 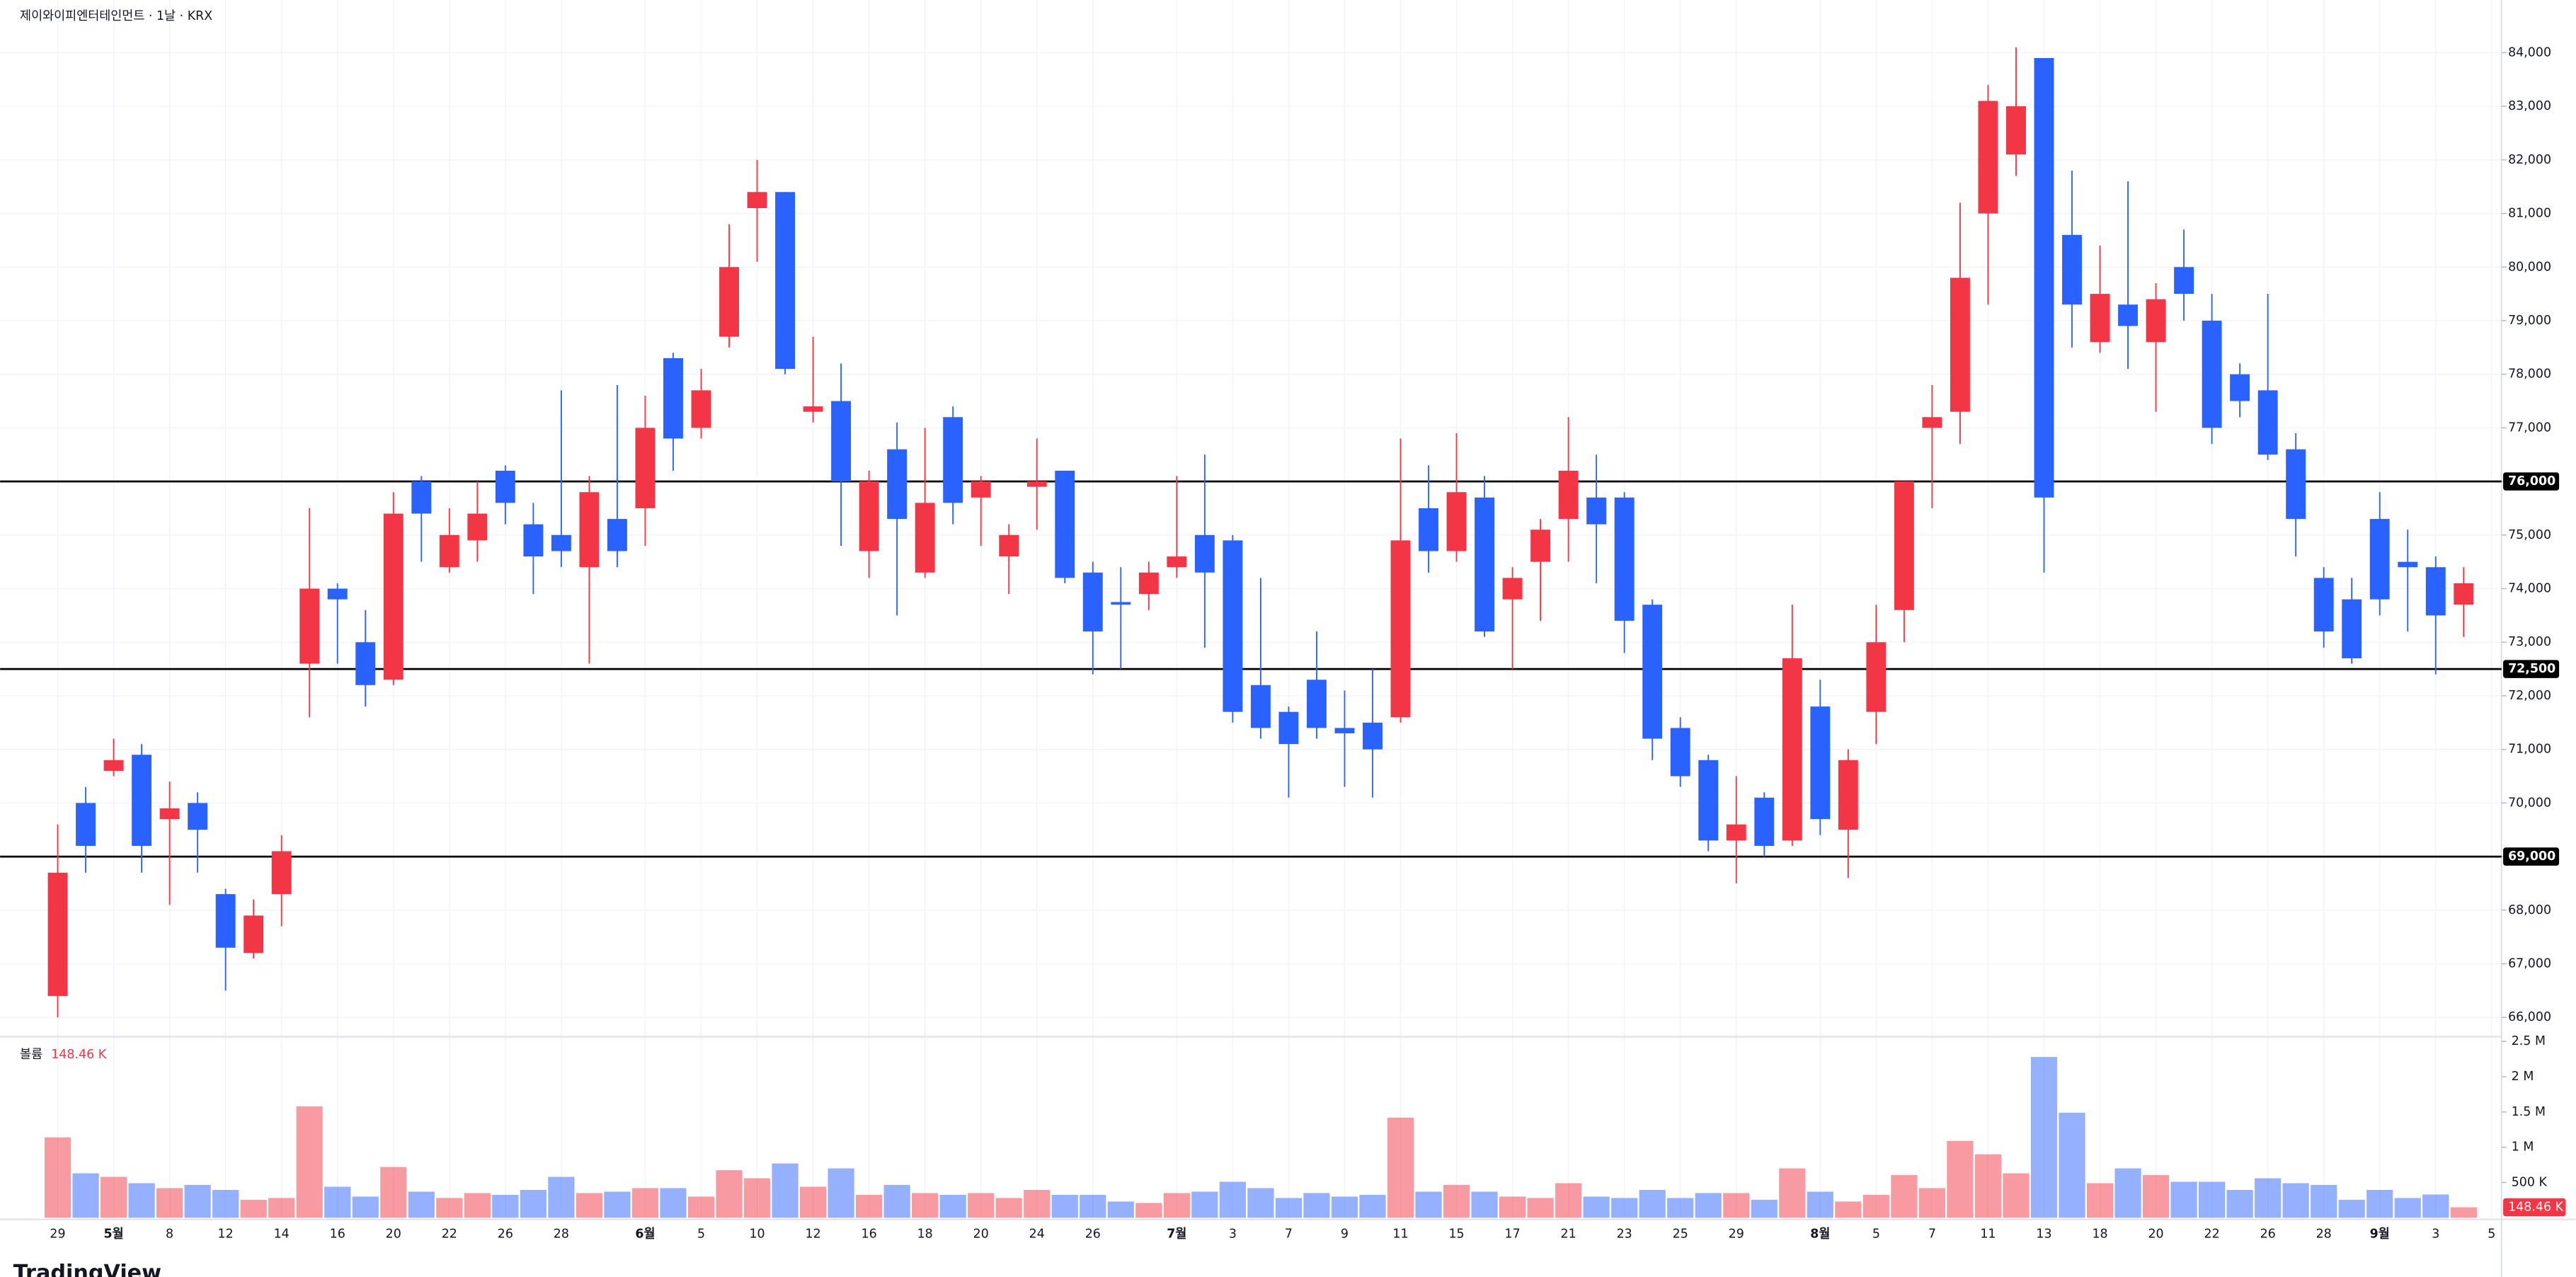 What do you see at coordinates (2529, 52) in the screenshot?
I see `y-tick-label: 84,000` at bounding box center [2529, 52].